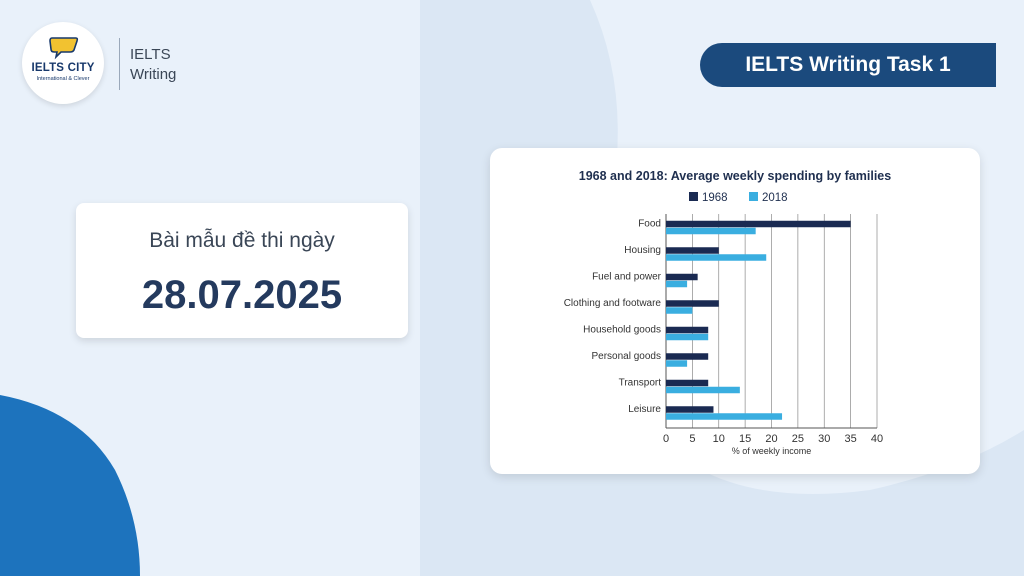 This screenshot has height=576, width=1024. I want to click on x-tick-label: 35, so click(851, 439).